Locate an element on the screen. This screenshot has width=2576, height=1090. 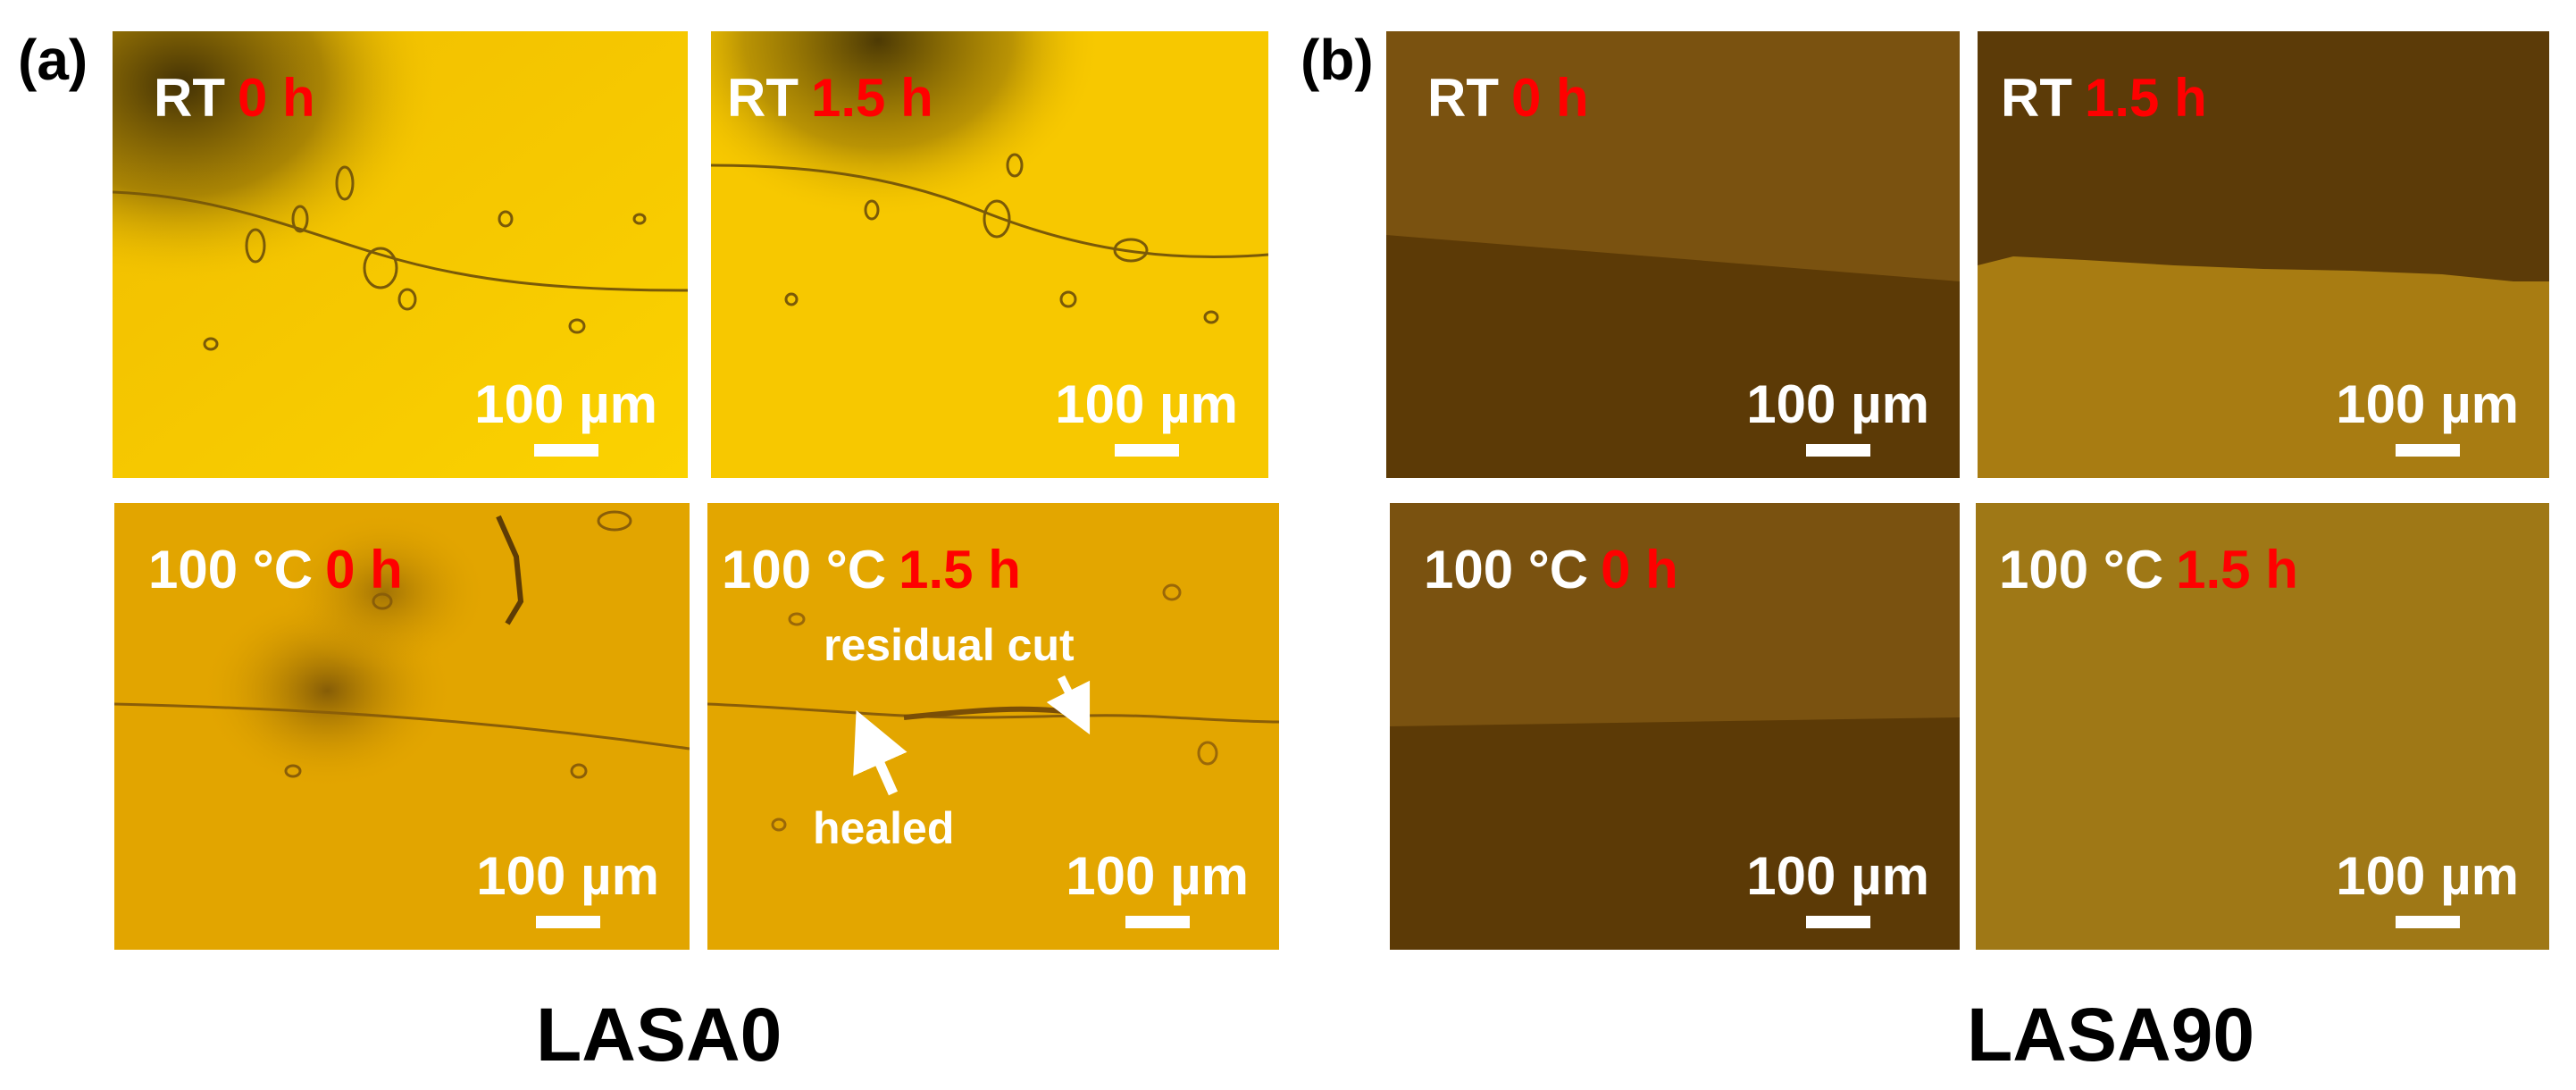
micrograph-lasa0-rt-1-5h: RT 1.5 h 100 µm is located at coordinates (990, 254).